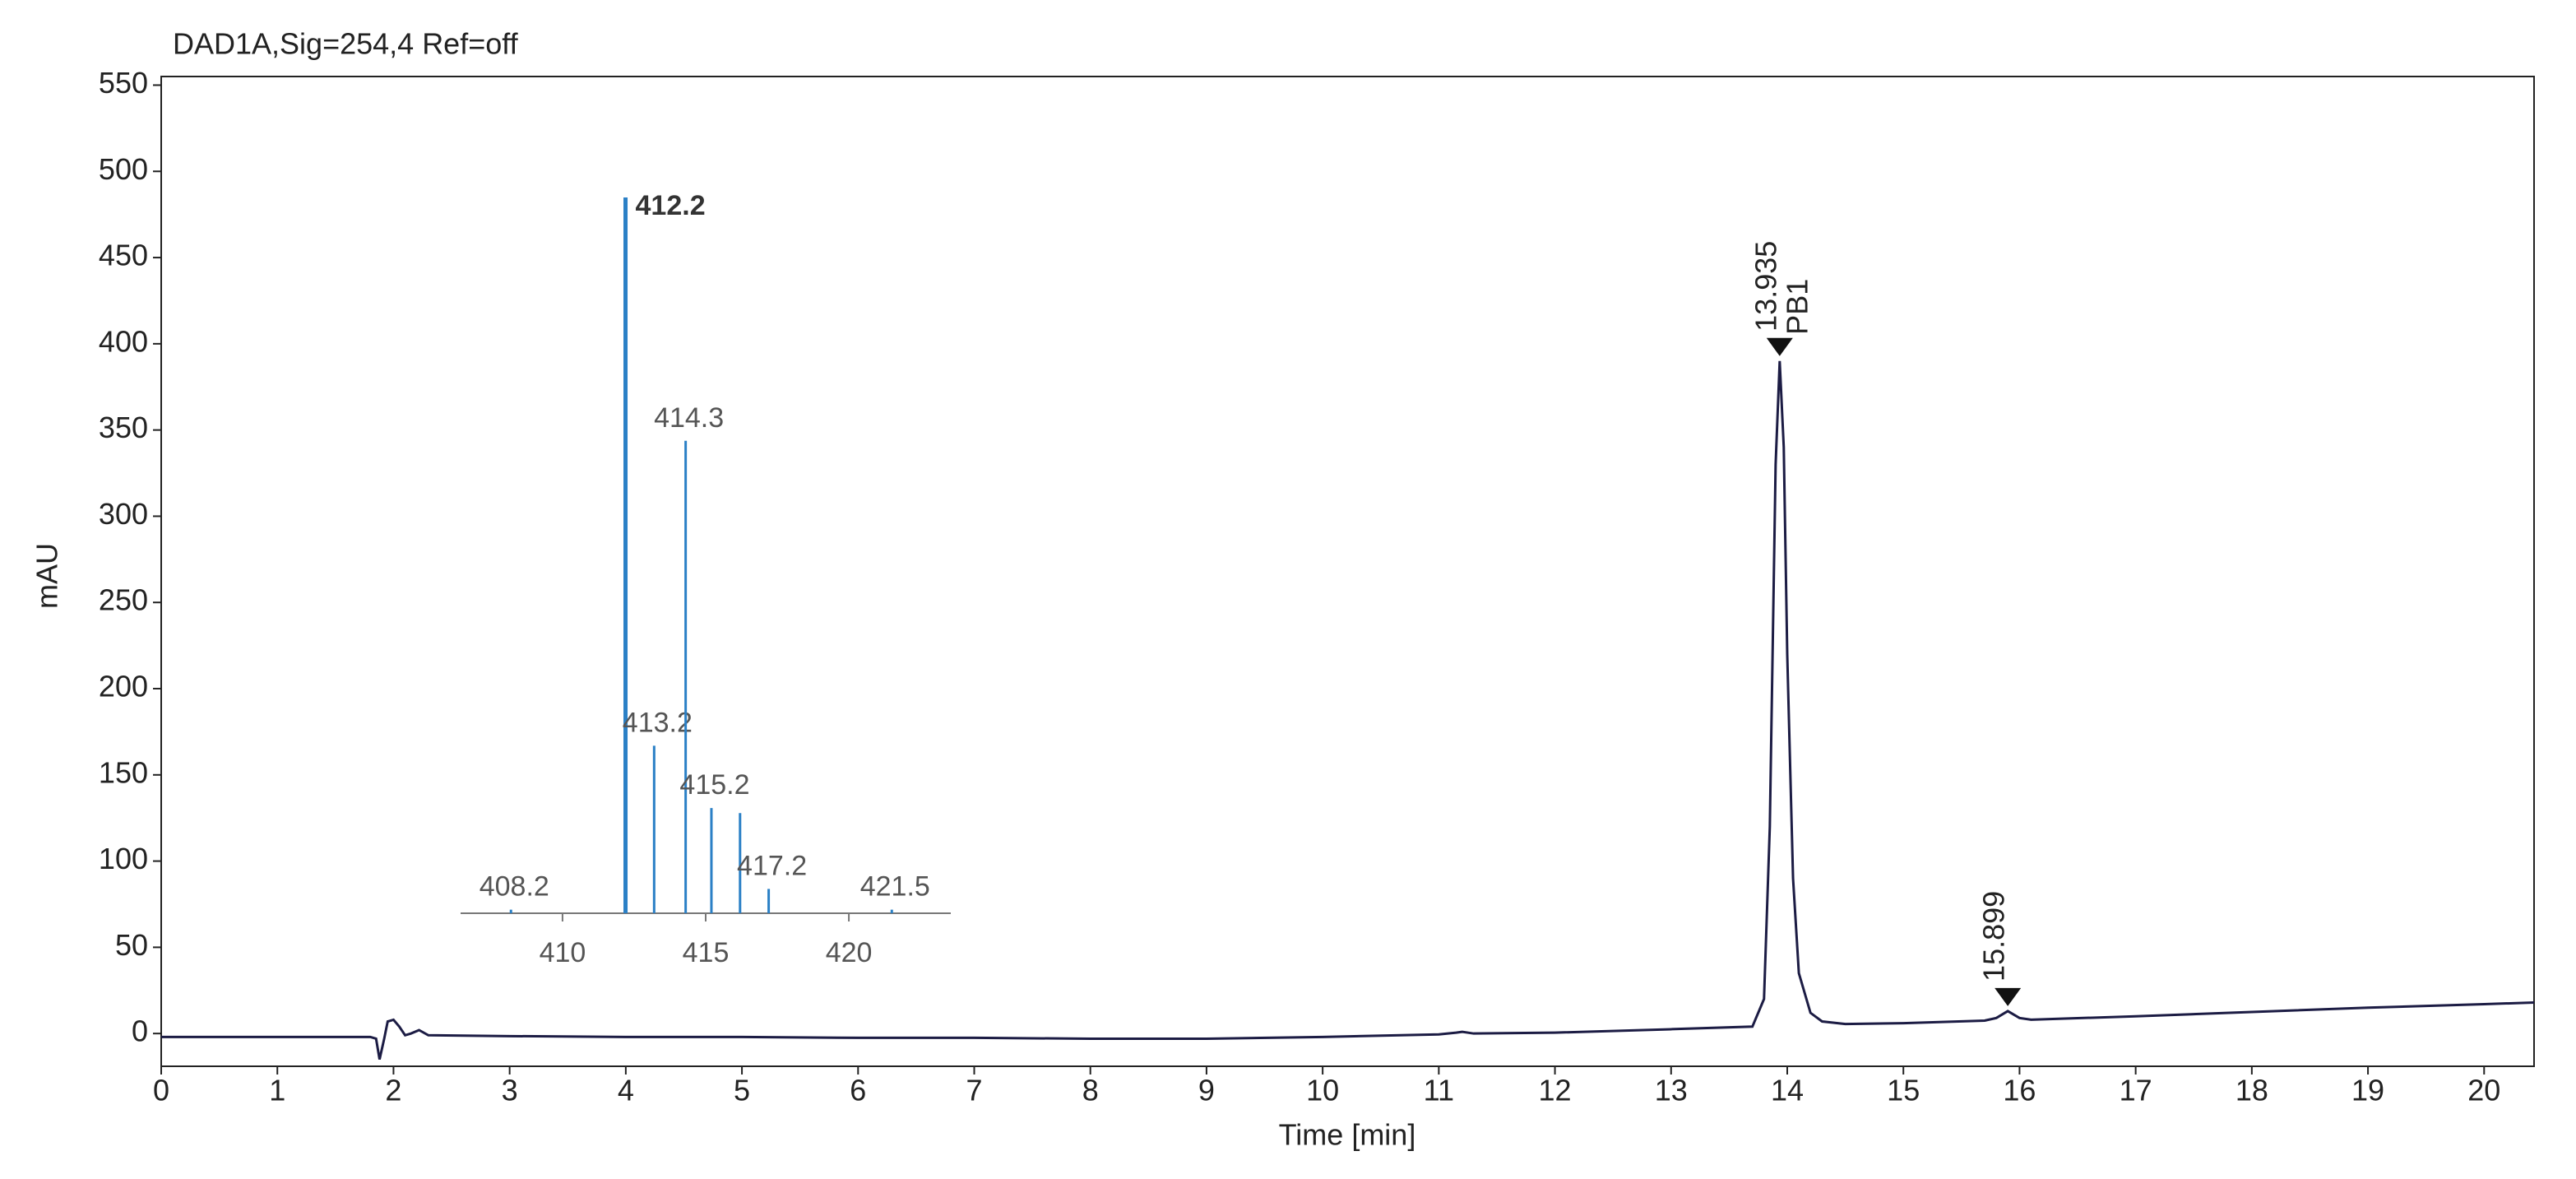  I want to click on spectrum-peak-label: 412.2, so click(671, 205).